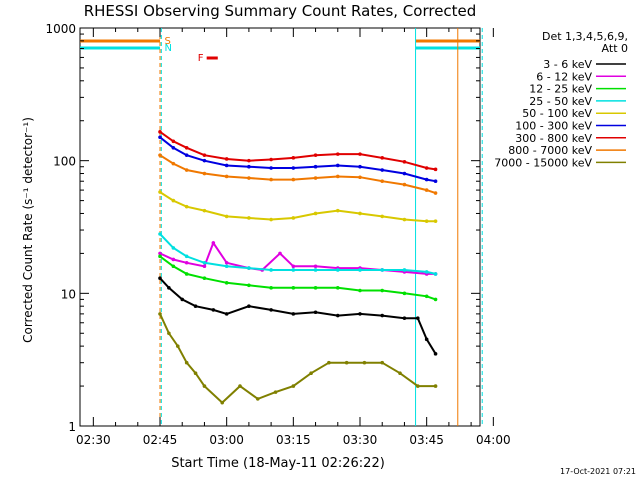 The height and width of the screenshot is (480, 640). I want to click on y-tick-label: 1000, so click(60, 29).